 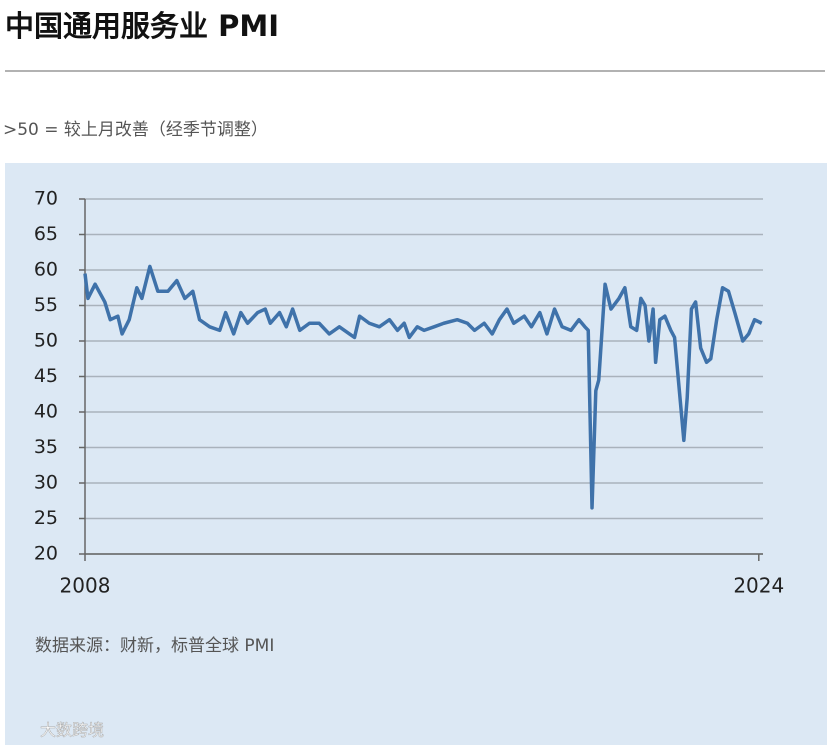 What do you see at coordinates (46, 270) in the screenshot?
I see `y-tick-label: 60` at bounding box center [46, 270].